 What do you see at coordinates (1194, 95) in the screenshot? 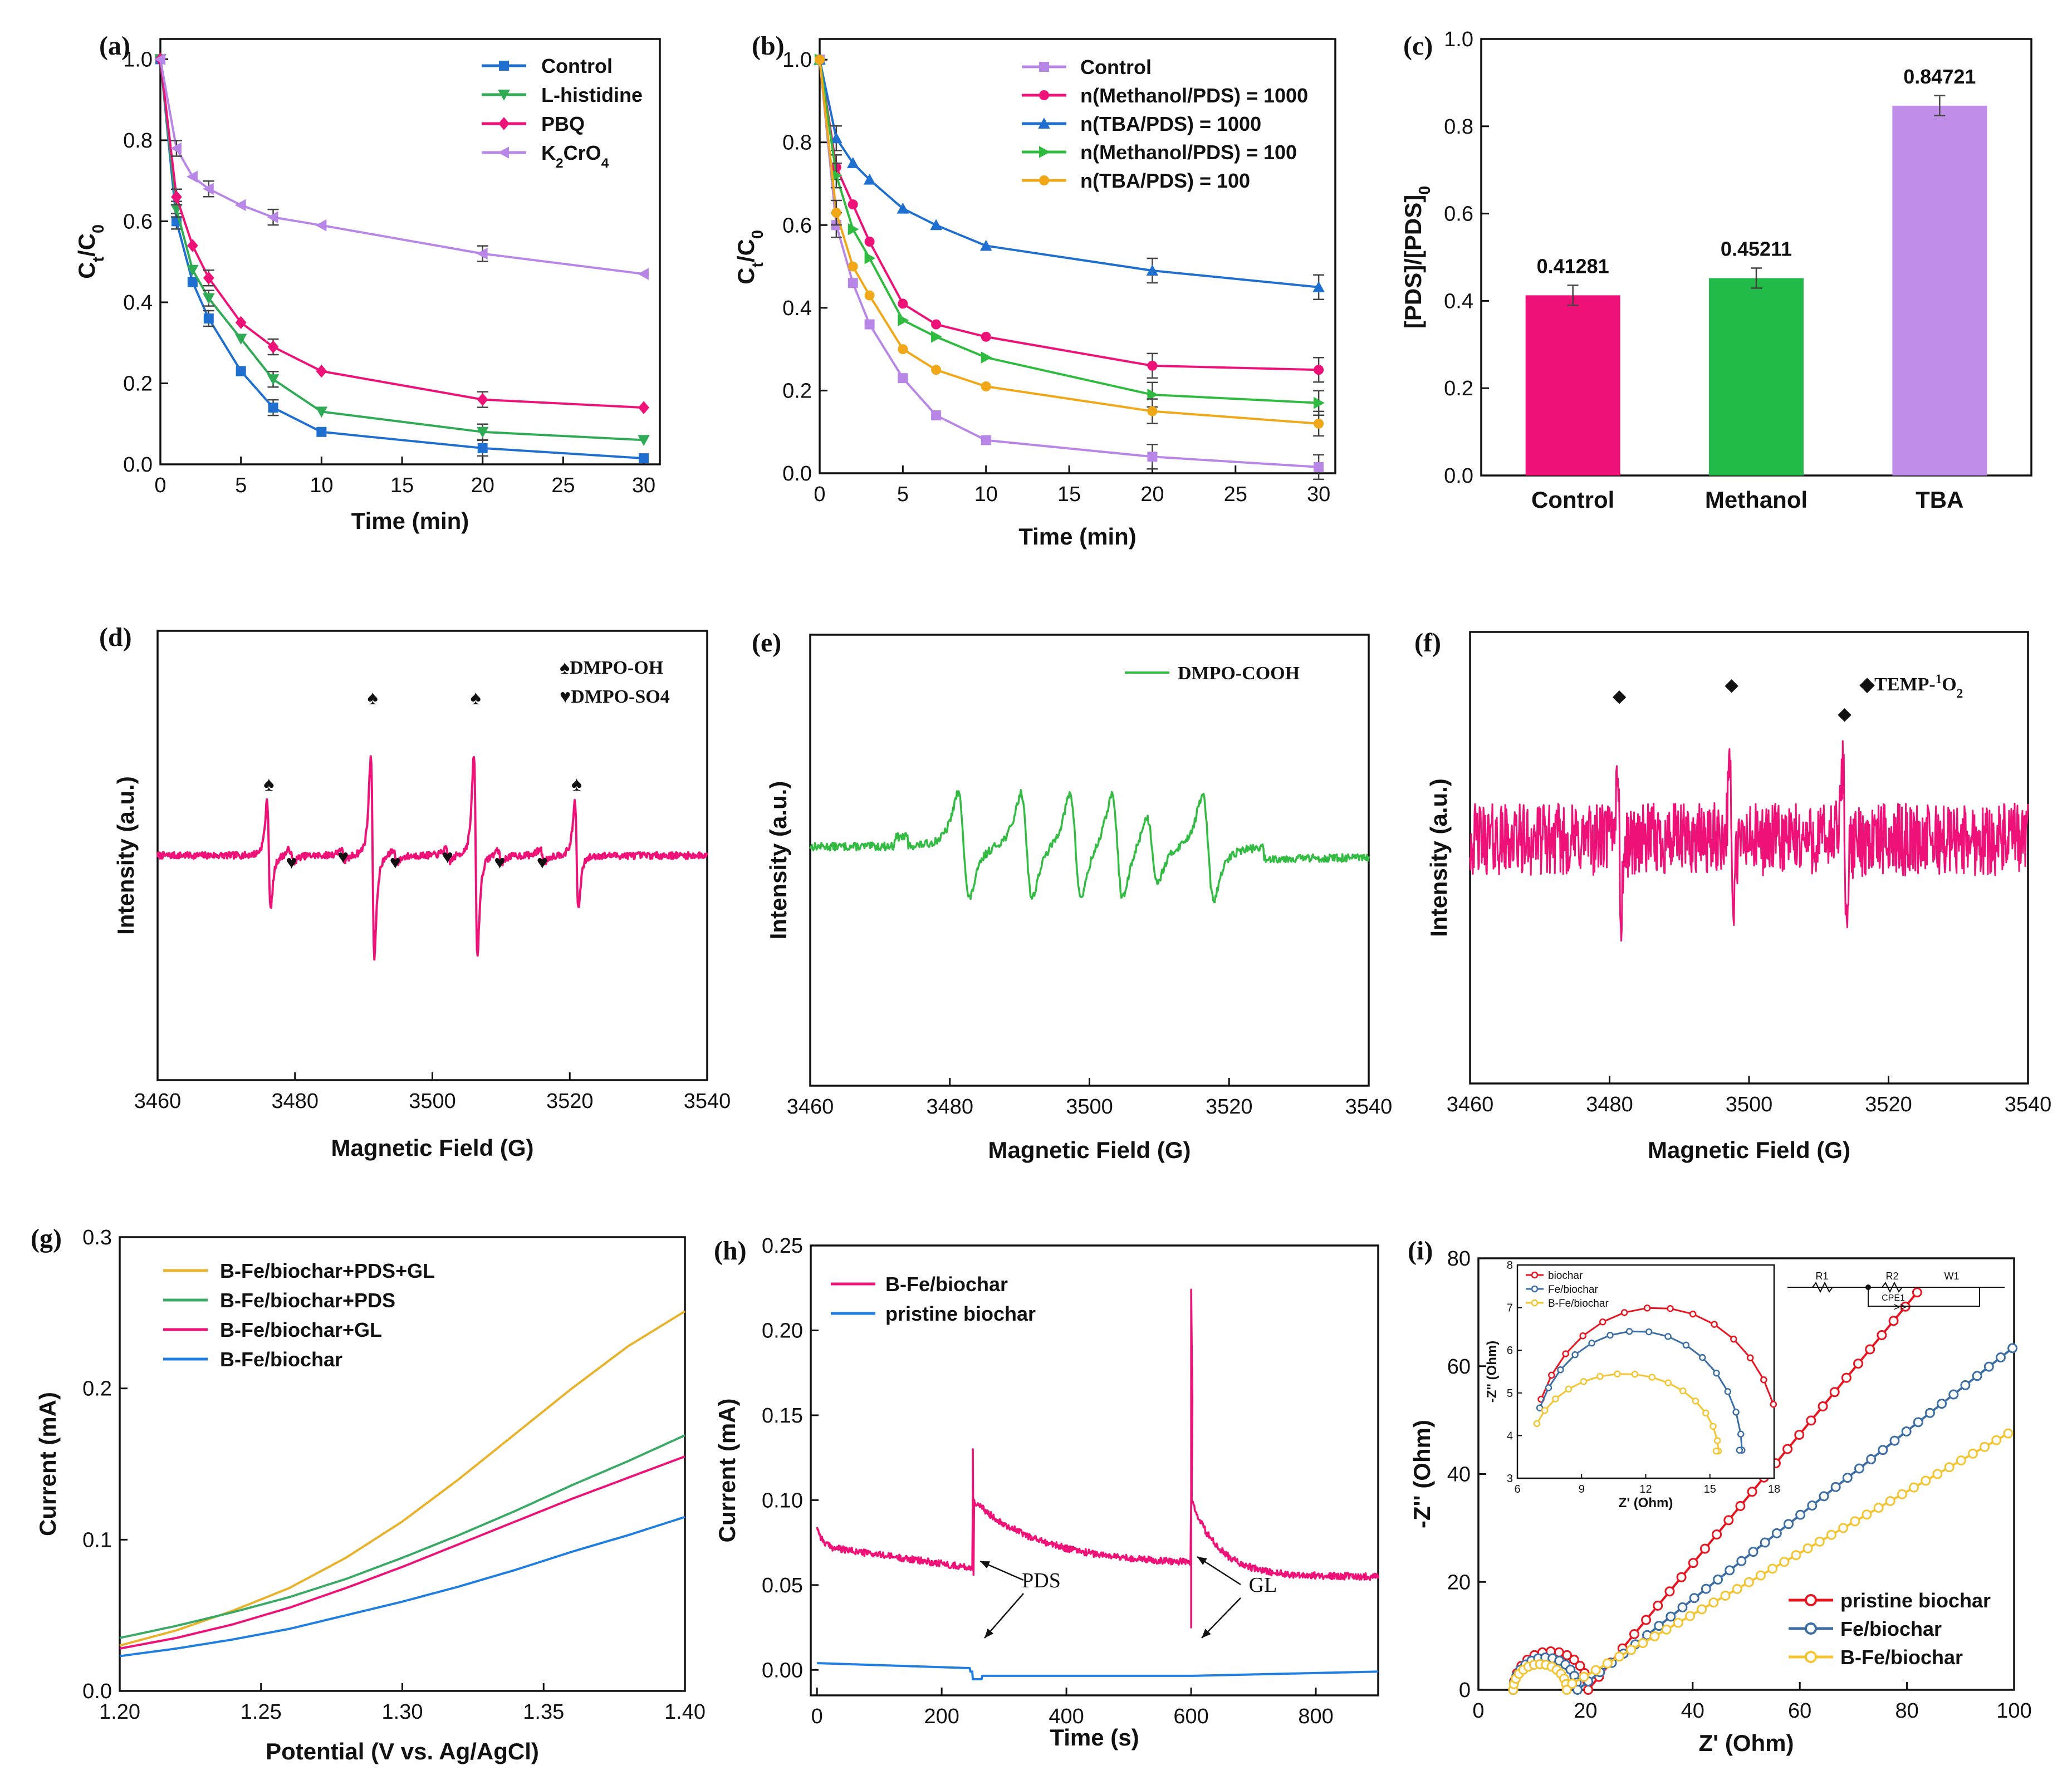
I see `panel-b-legend-label: n(Methanol/PDS) = 1000` at bounding box center [1194, 95].